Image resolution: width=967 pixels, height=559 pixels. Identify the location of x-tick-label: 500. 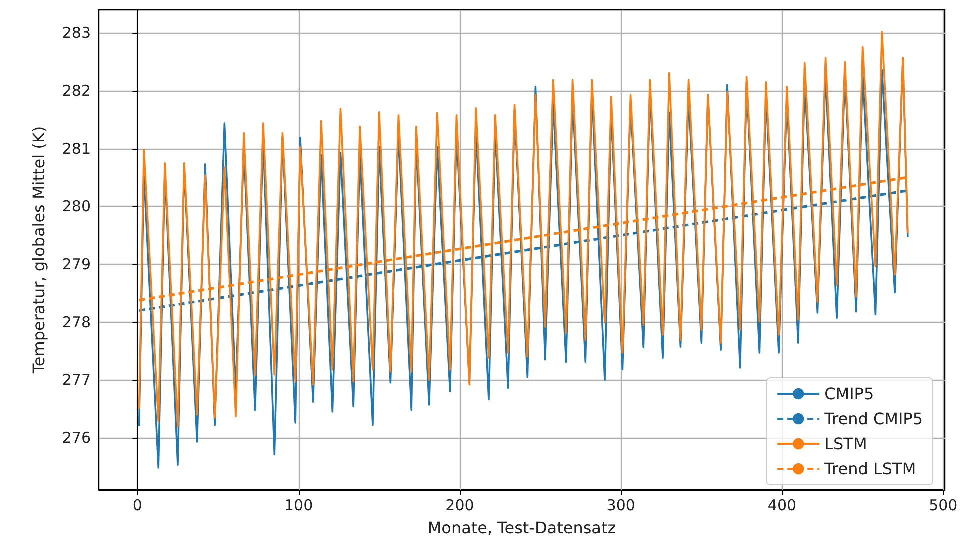
(943, 505).